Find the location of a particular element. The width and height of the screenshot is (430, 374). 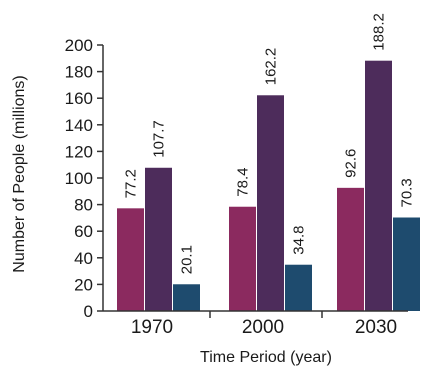

y-tick-label: 20 is located at coordinates (83, 284).